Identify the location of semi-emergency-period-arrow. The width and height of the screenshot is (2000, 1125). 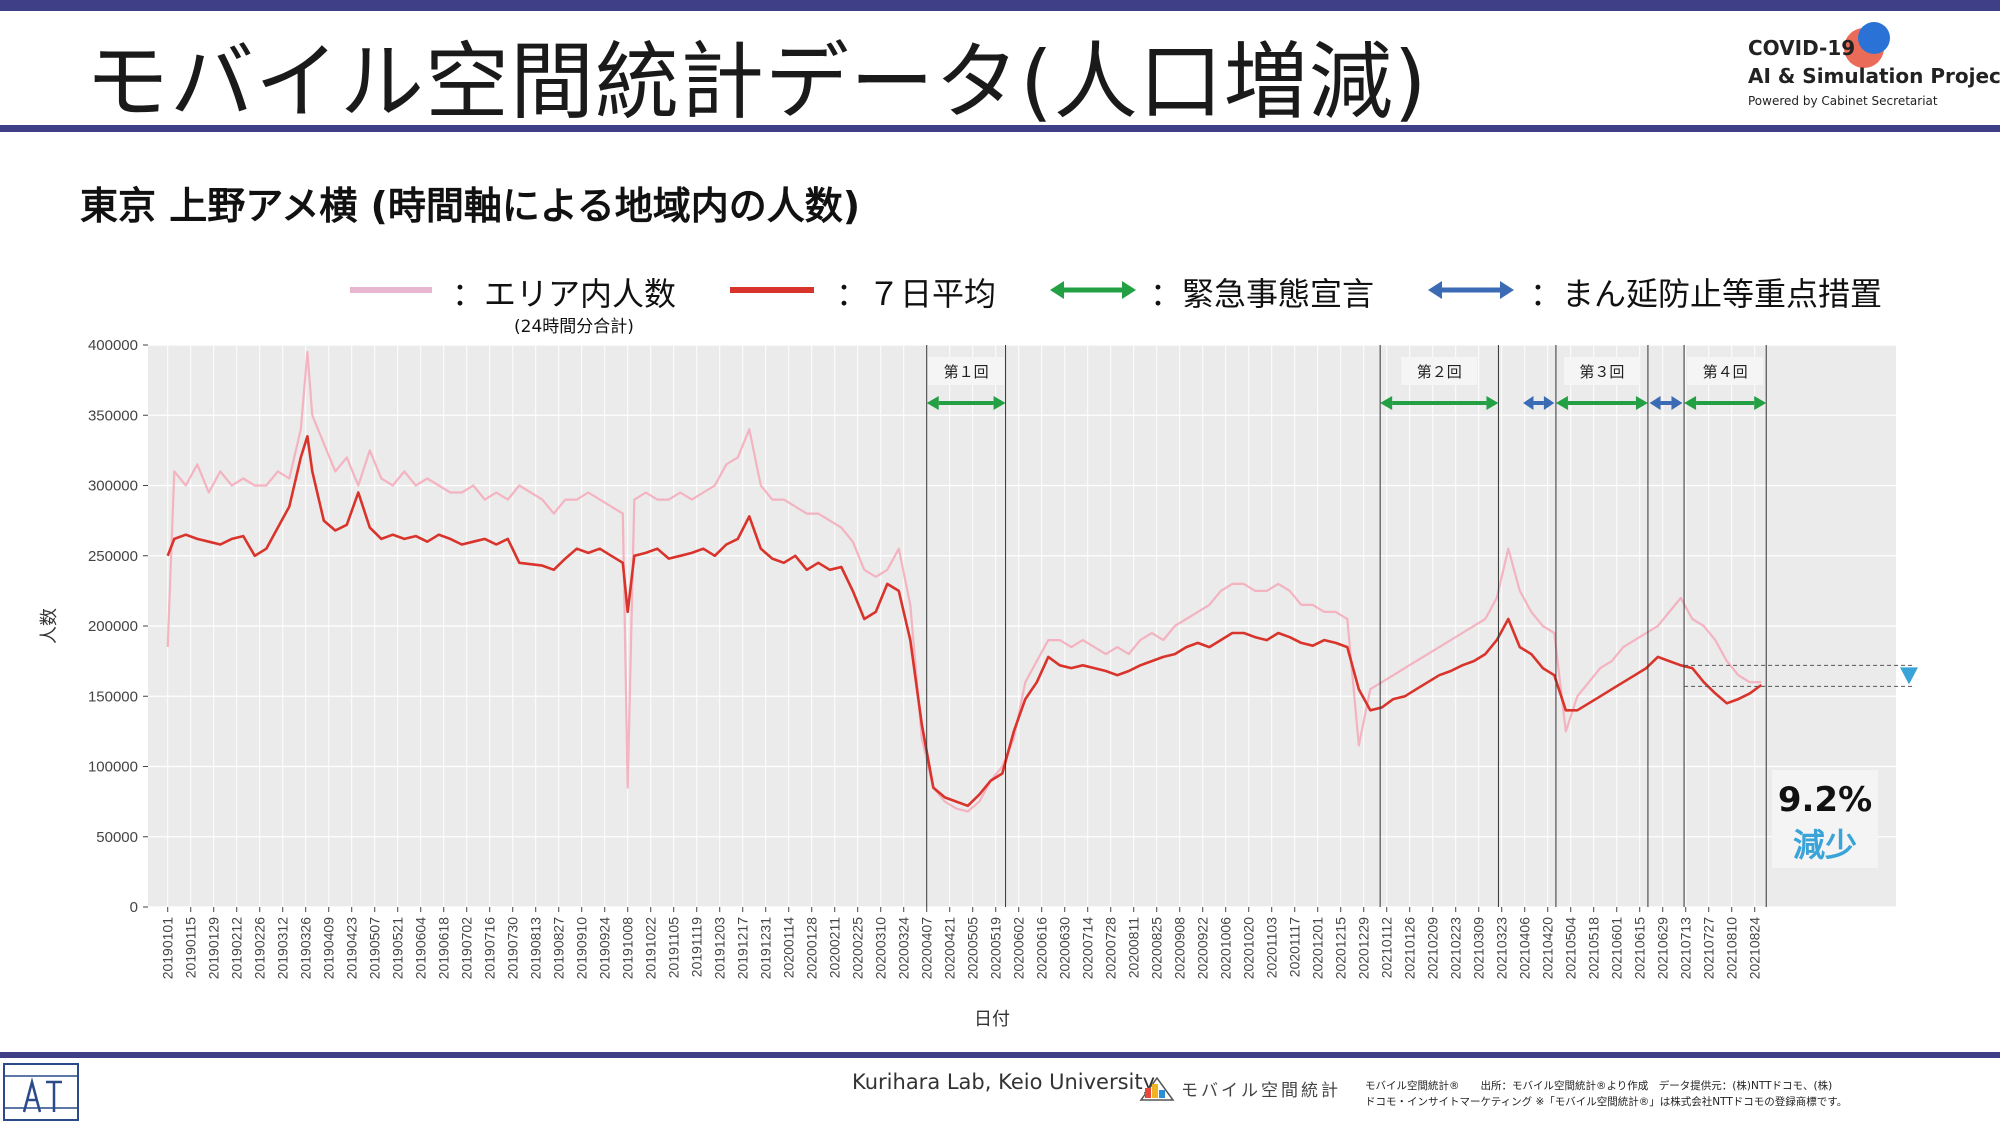
(1666, 403).